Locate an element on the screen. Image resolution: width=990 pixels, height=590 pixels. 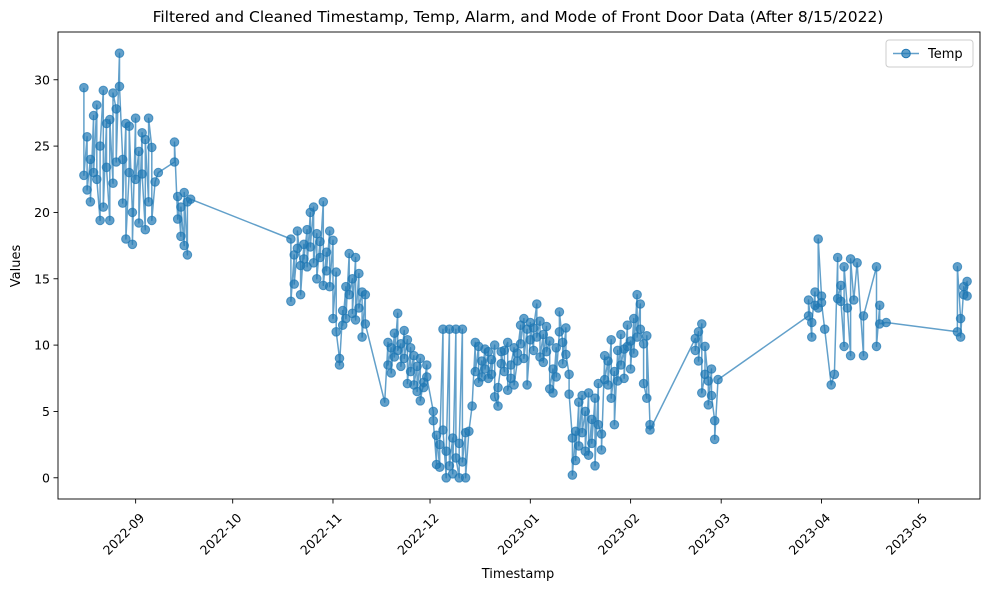
legend: Temp is located at coordinates (929, 53).